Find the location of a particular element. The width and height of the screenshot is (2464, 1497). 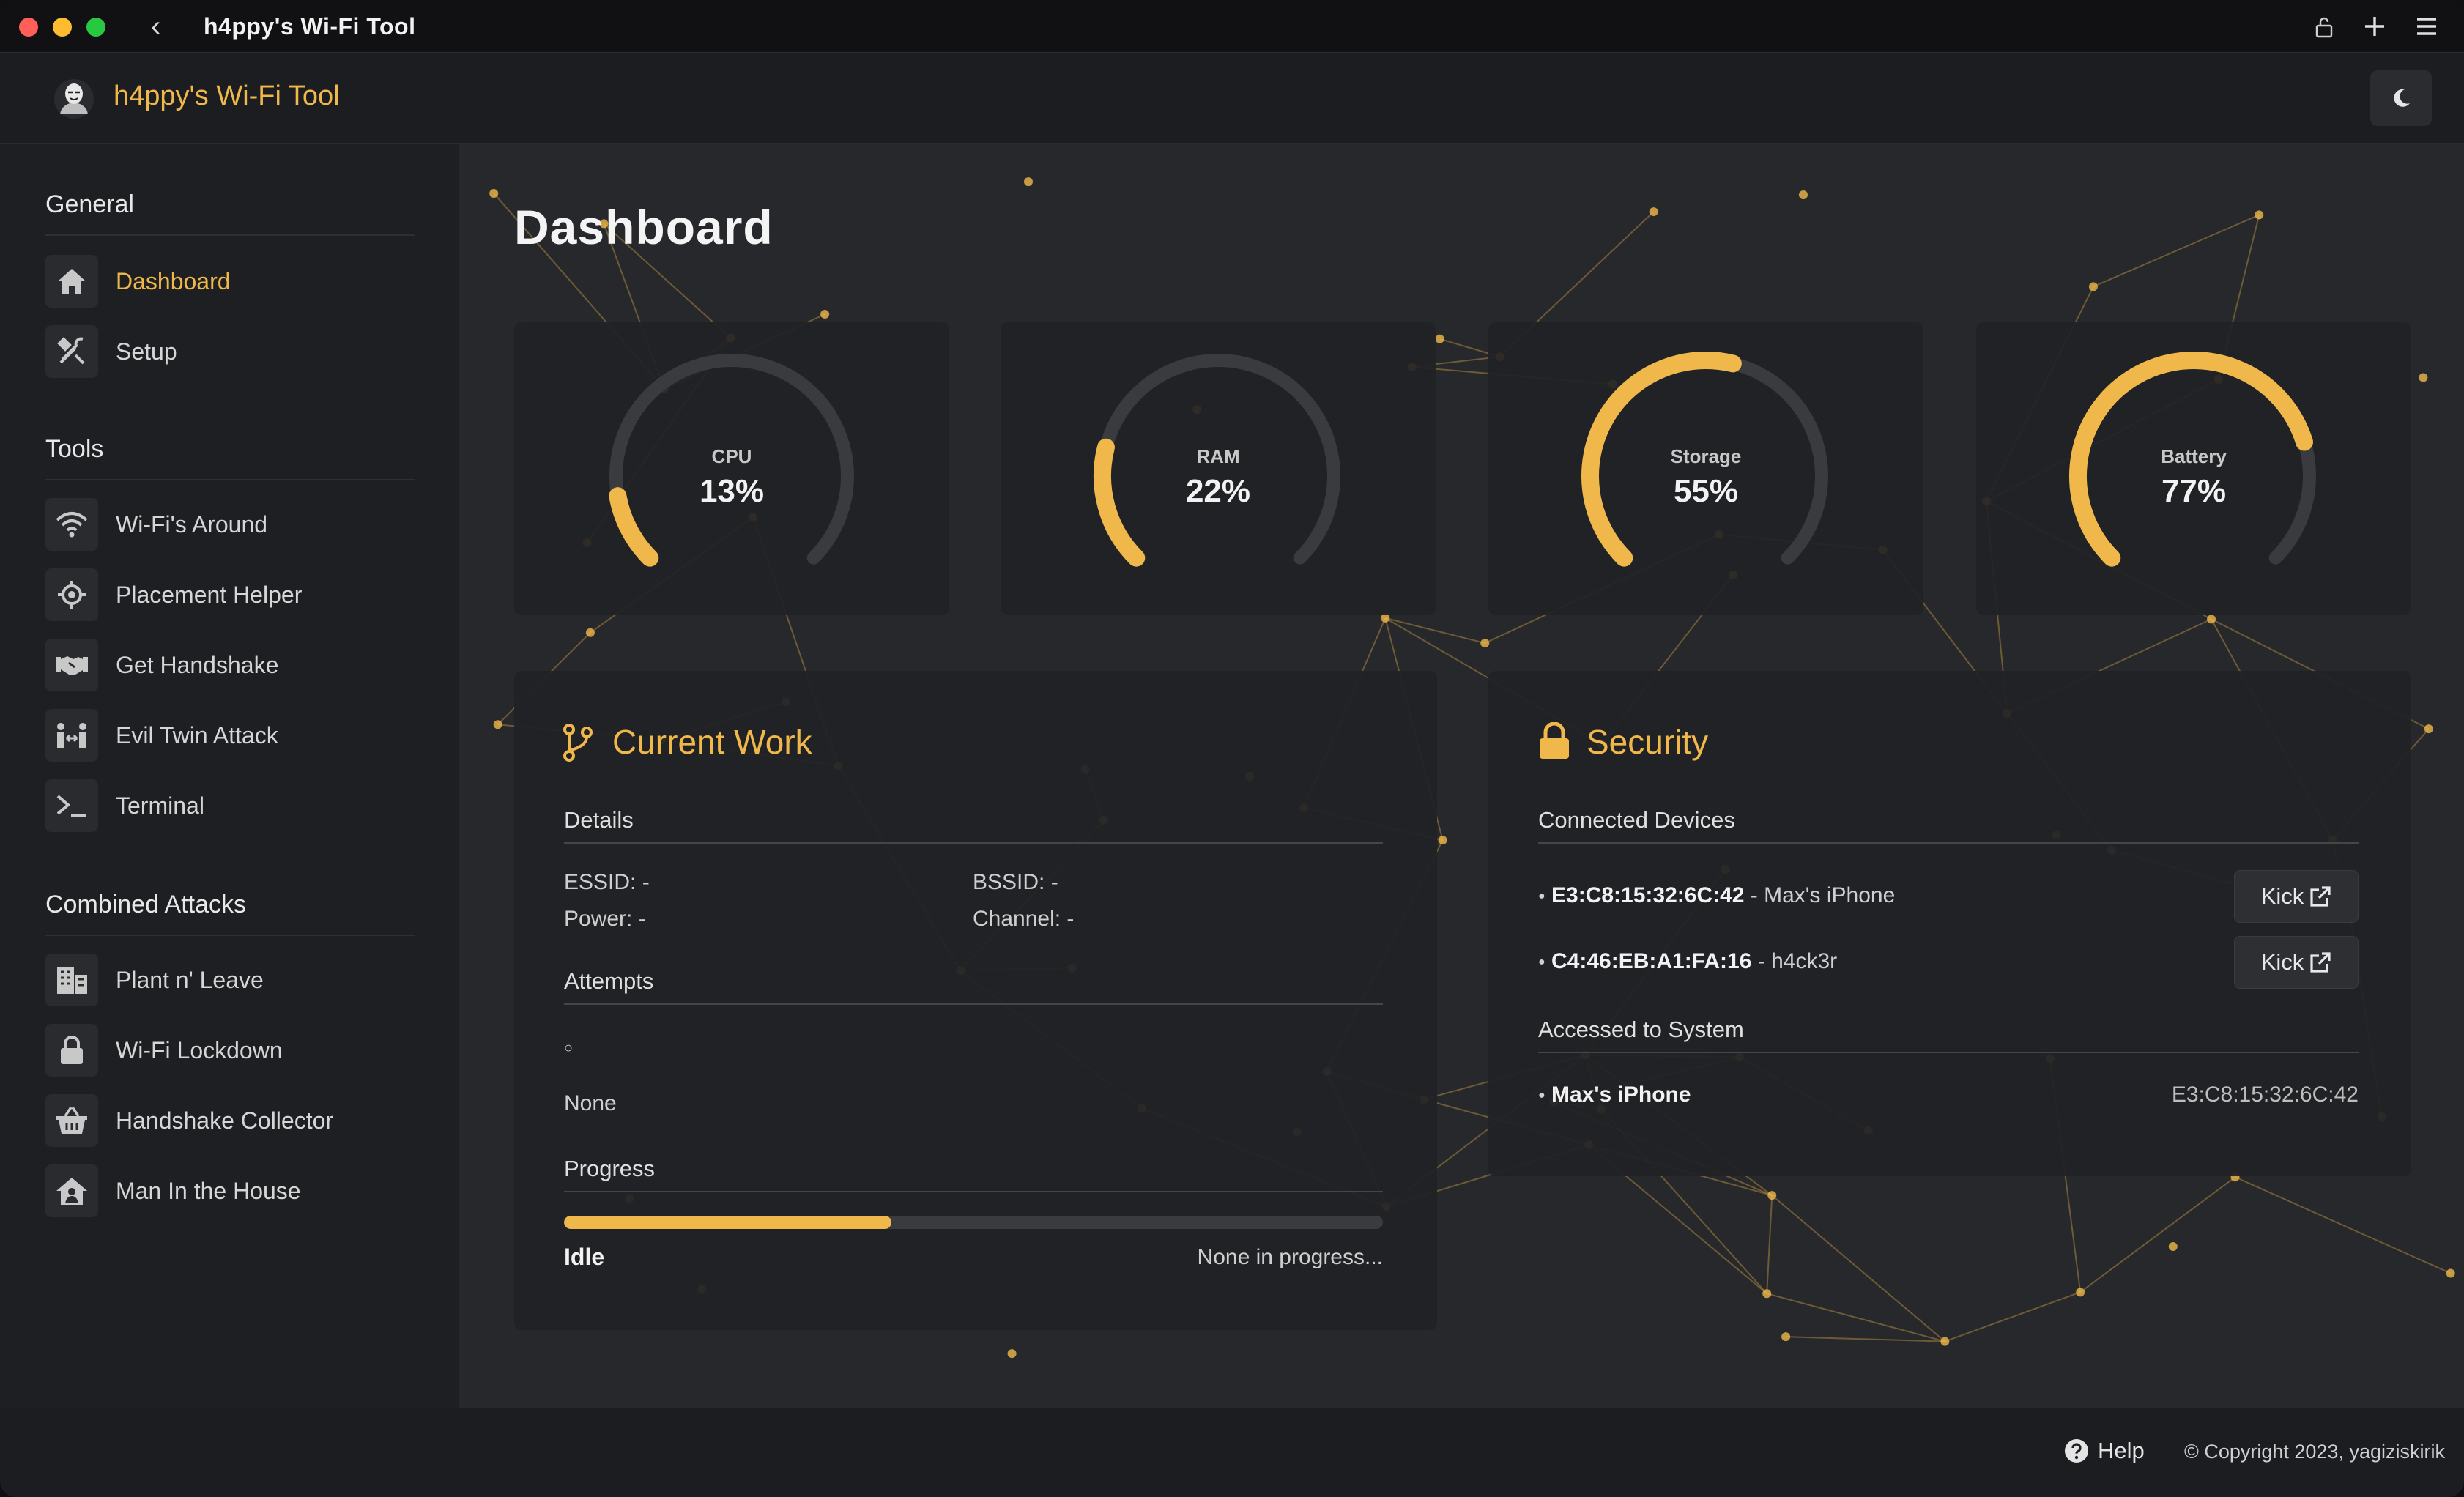

moon-icon is located at coordinates (2402, 98).